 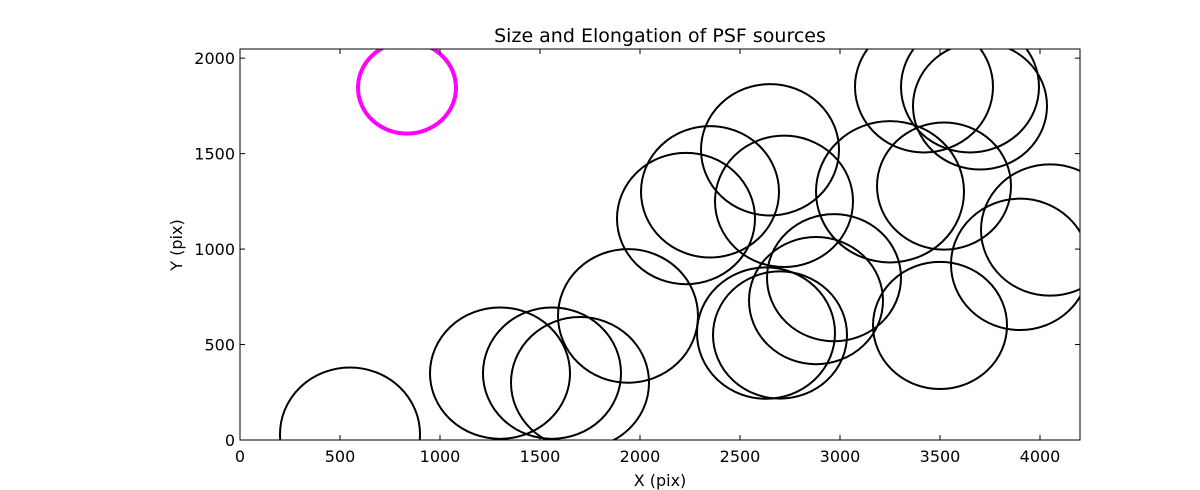 I want to click on x-tick-label: 500, so click(x=340, y=456).